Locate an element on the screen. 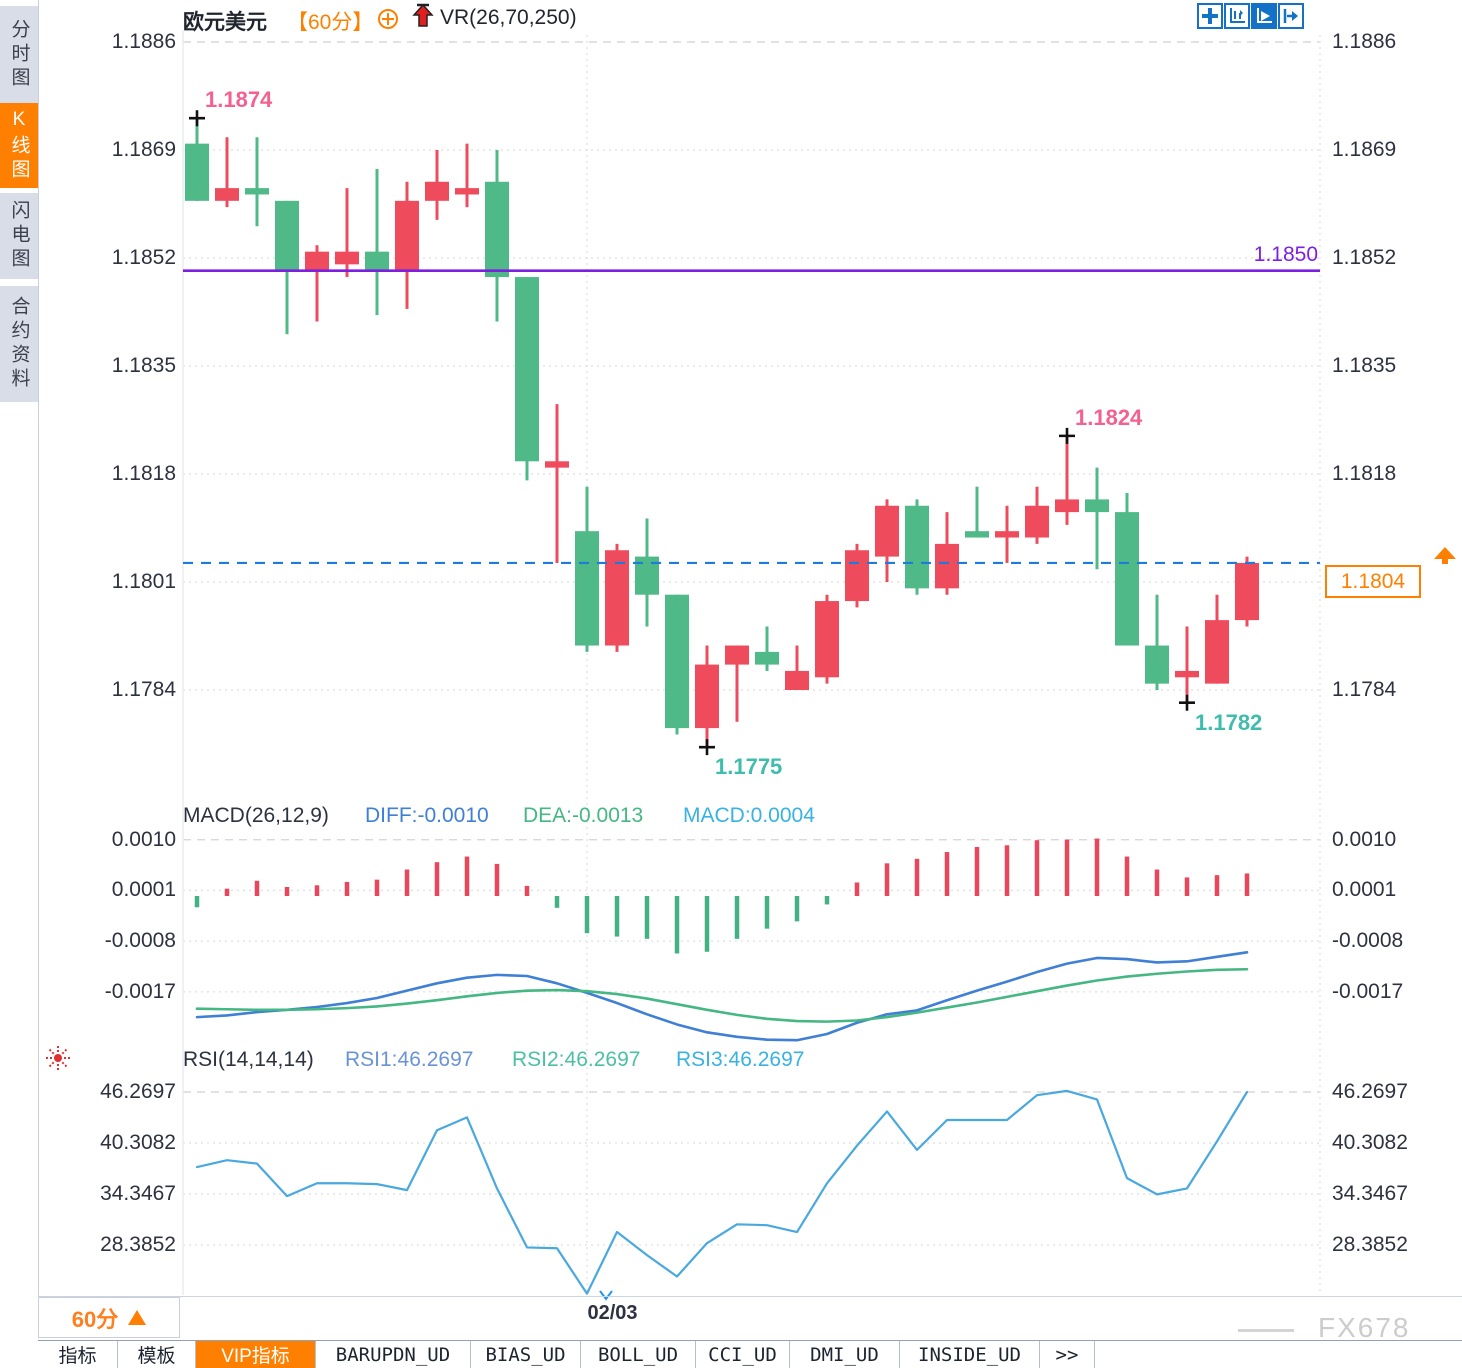  sidebar-tab-contract-info: 合约资料 is located at coordinates (19, 344).